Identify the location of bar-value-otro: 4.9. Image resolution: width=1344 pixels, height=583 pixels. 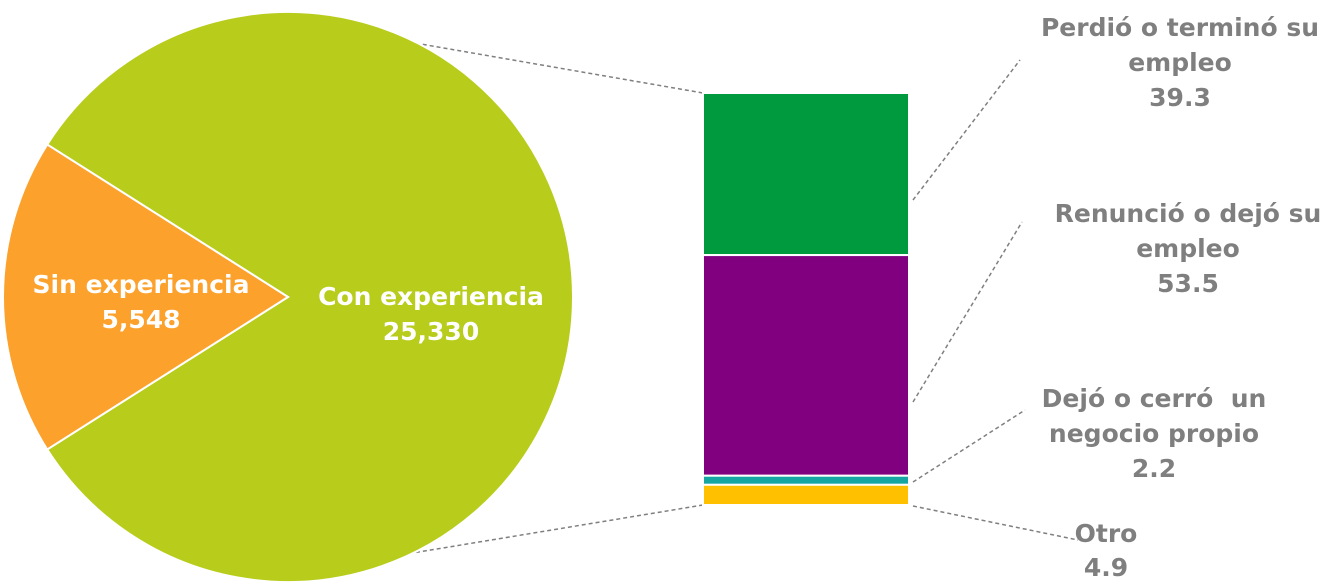
(1106, 567).